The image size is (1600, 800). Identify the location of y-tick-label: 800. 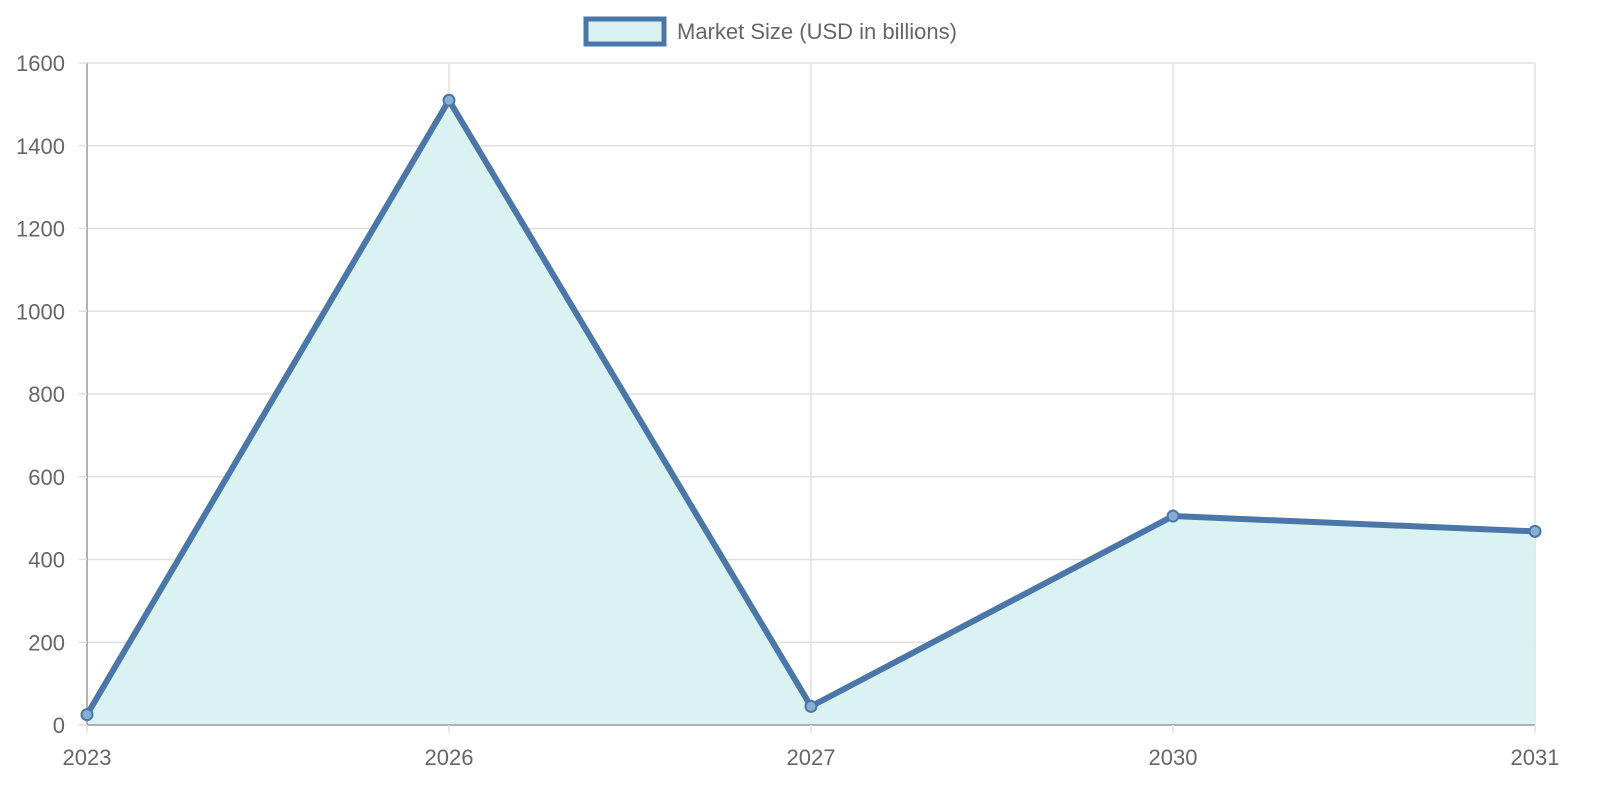
(46, 394).